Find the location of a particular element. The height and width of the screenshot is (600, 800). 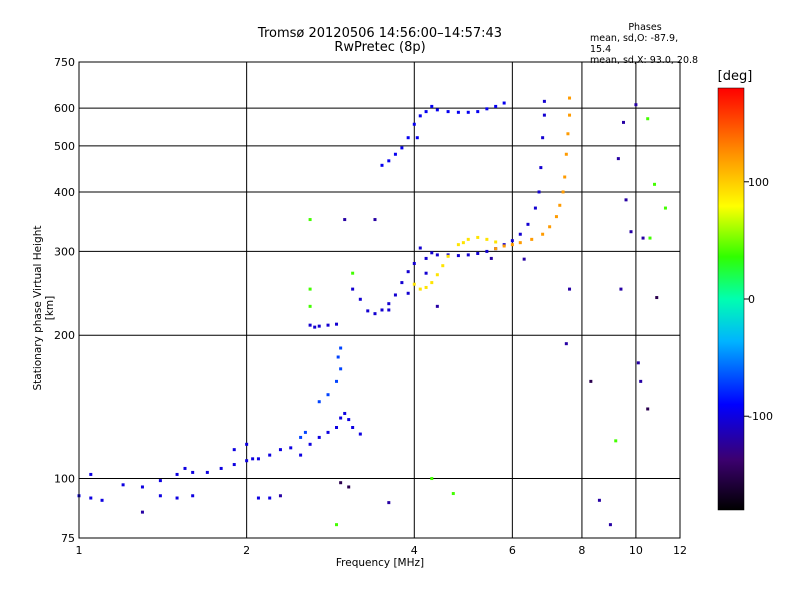

y-tick-label: 600 is located at coordinates (64, 108).